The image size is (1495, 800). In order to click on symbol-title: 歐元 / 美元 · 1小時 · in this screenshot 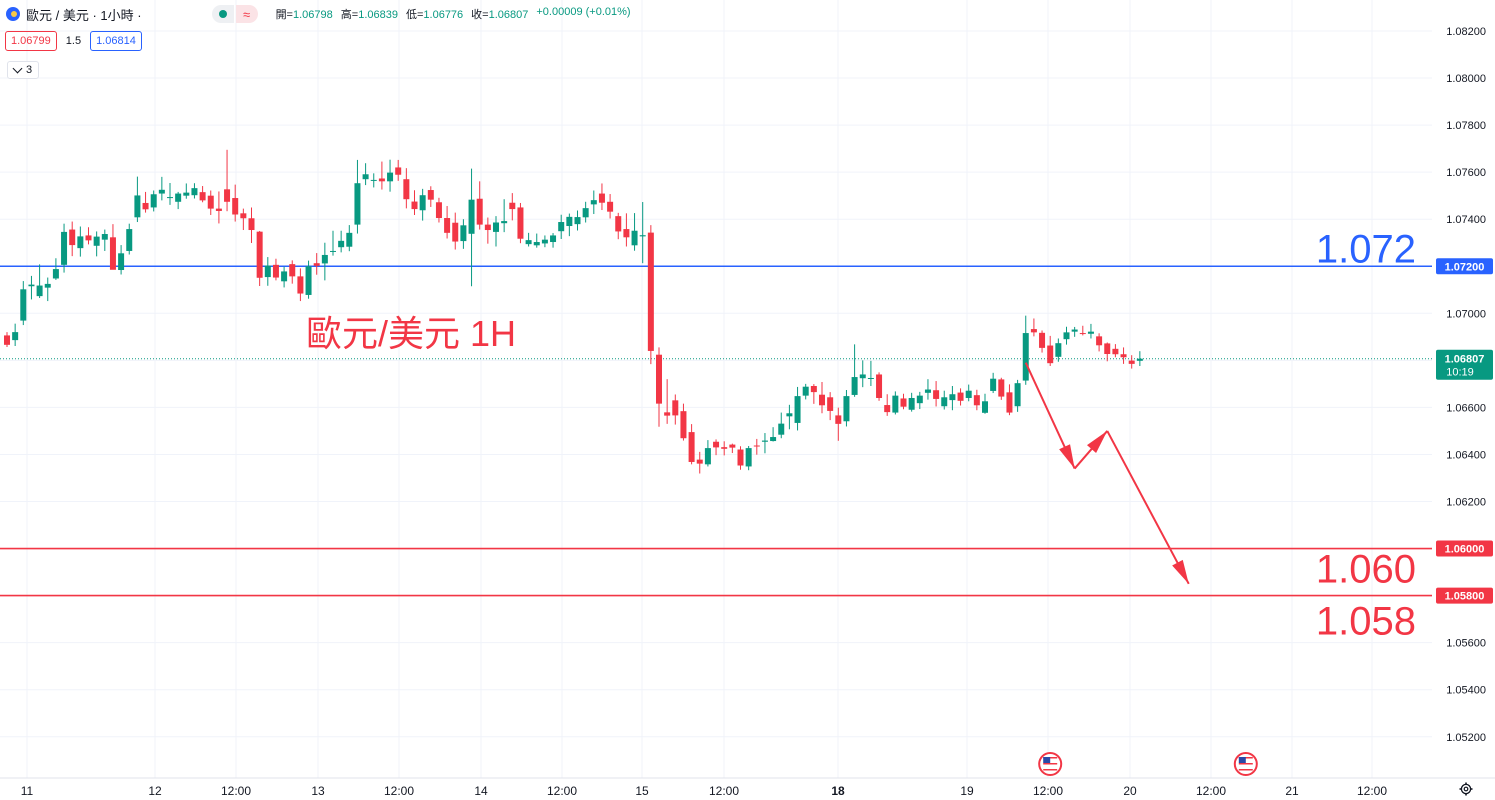, I will do `click(84, 15)`.